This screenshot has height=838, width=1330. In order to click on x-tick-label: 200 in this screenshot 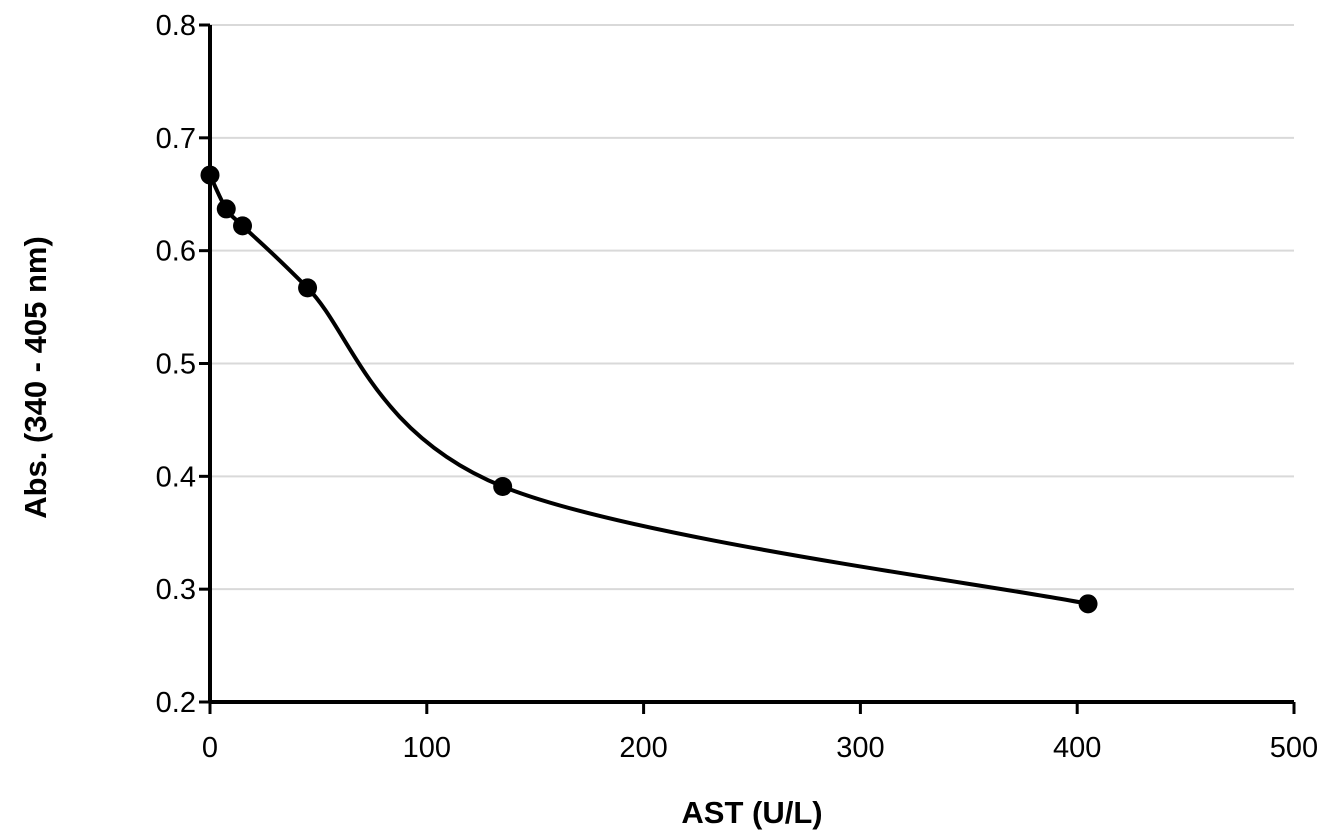, I will do `click(643, 748)`.